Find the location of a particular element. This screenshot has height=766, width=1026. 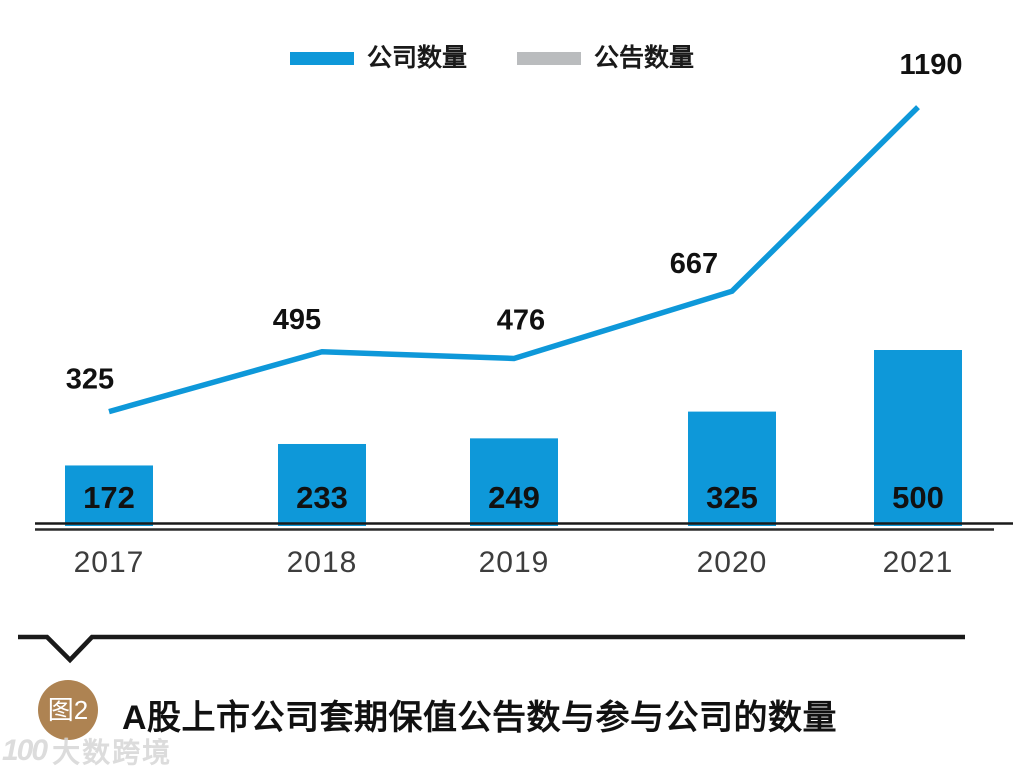

bar-2021 is located at coordinates (918, 438).